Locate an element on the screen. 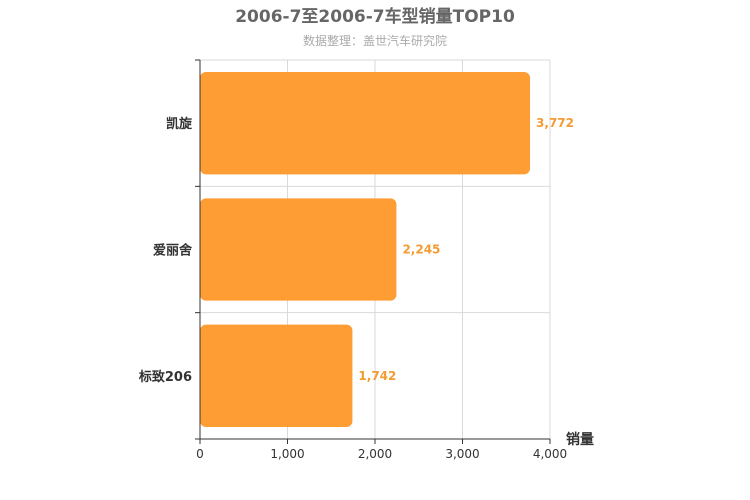 This screenshot has width=750, height=500. category-label: 凯旋 is located at coordinates (179, 124).